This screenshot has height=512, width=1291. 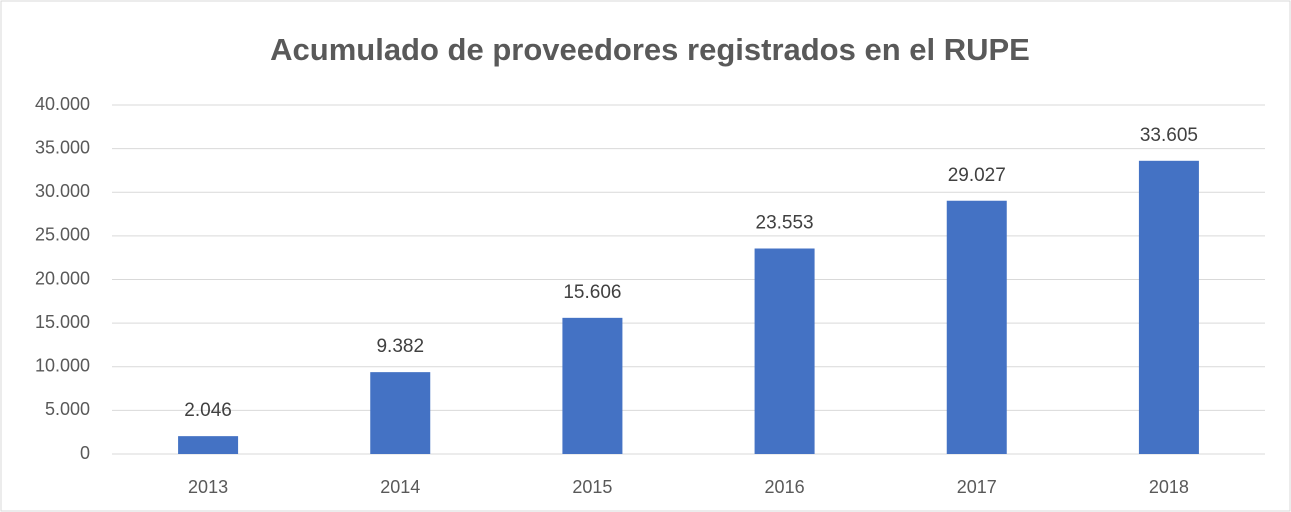 What do you see at coordinates (62, 235) in the screenshot?
I see `y-tick-label: 25.000` at bounding box center [62, 235].